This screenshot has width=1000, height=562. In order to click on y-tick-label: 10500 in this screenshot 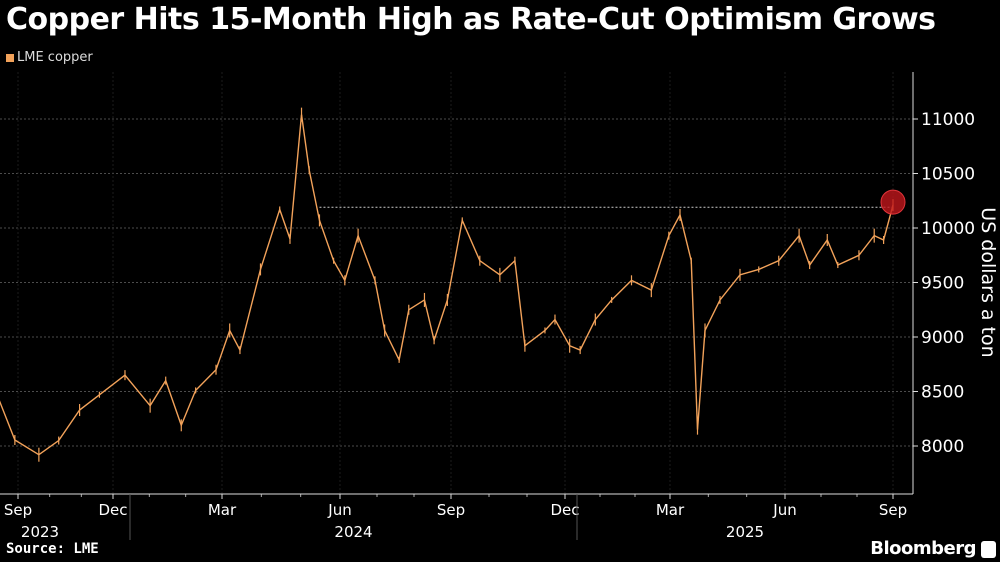, I will do `click(948, 175)`.